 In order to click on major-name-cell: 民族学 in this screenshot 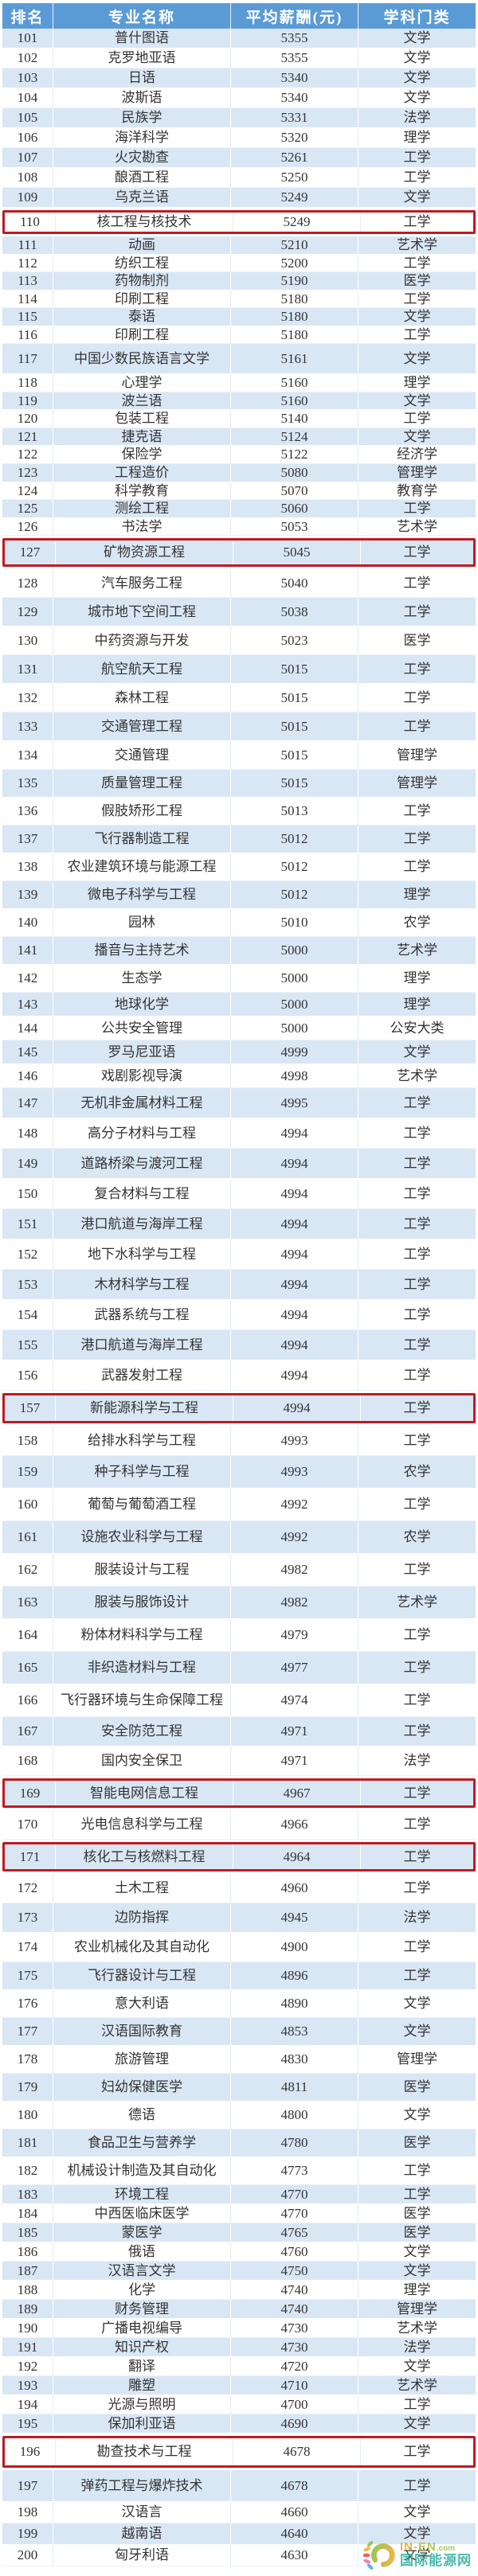, I will do `click(142, 117)`.